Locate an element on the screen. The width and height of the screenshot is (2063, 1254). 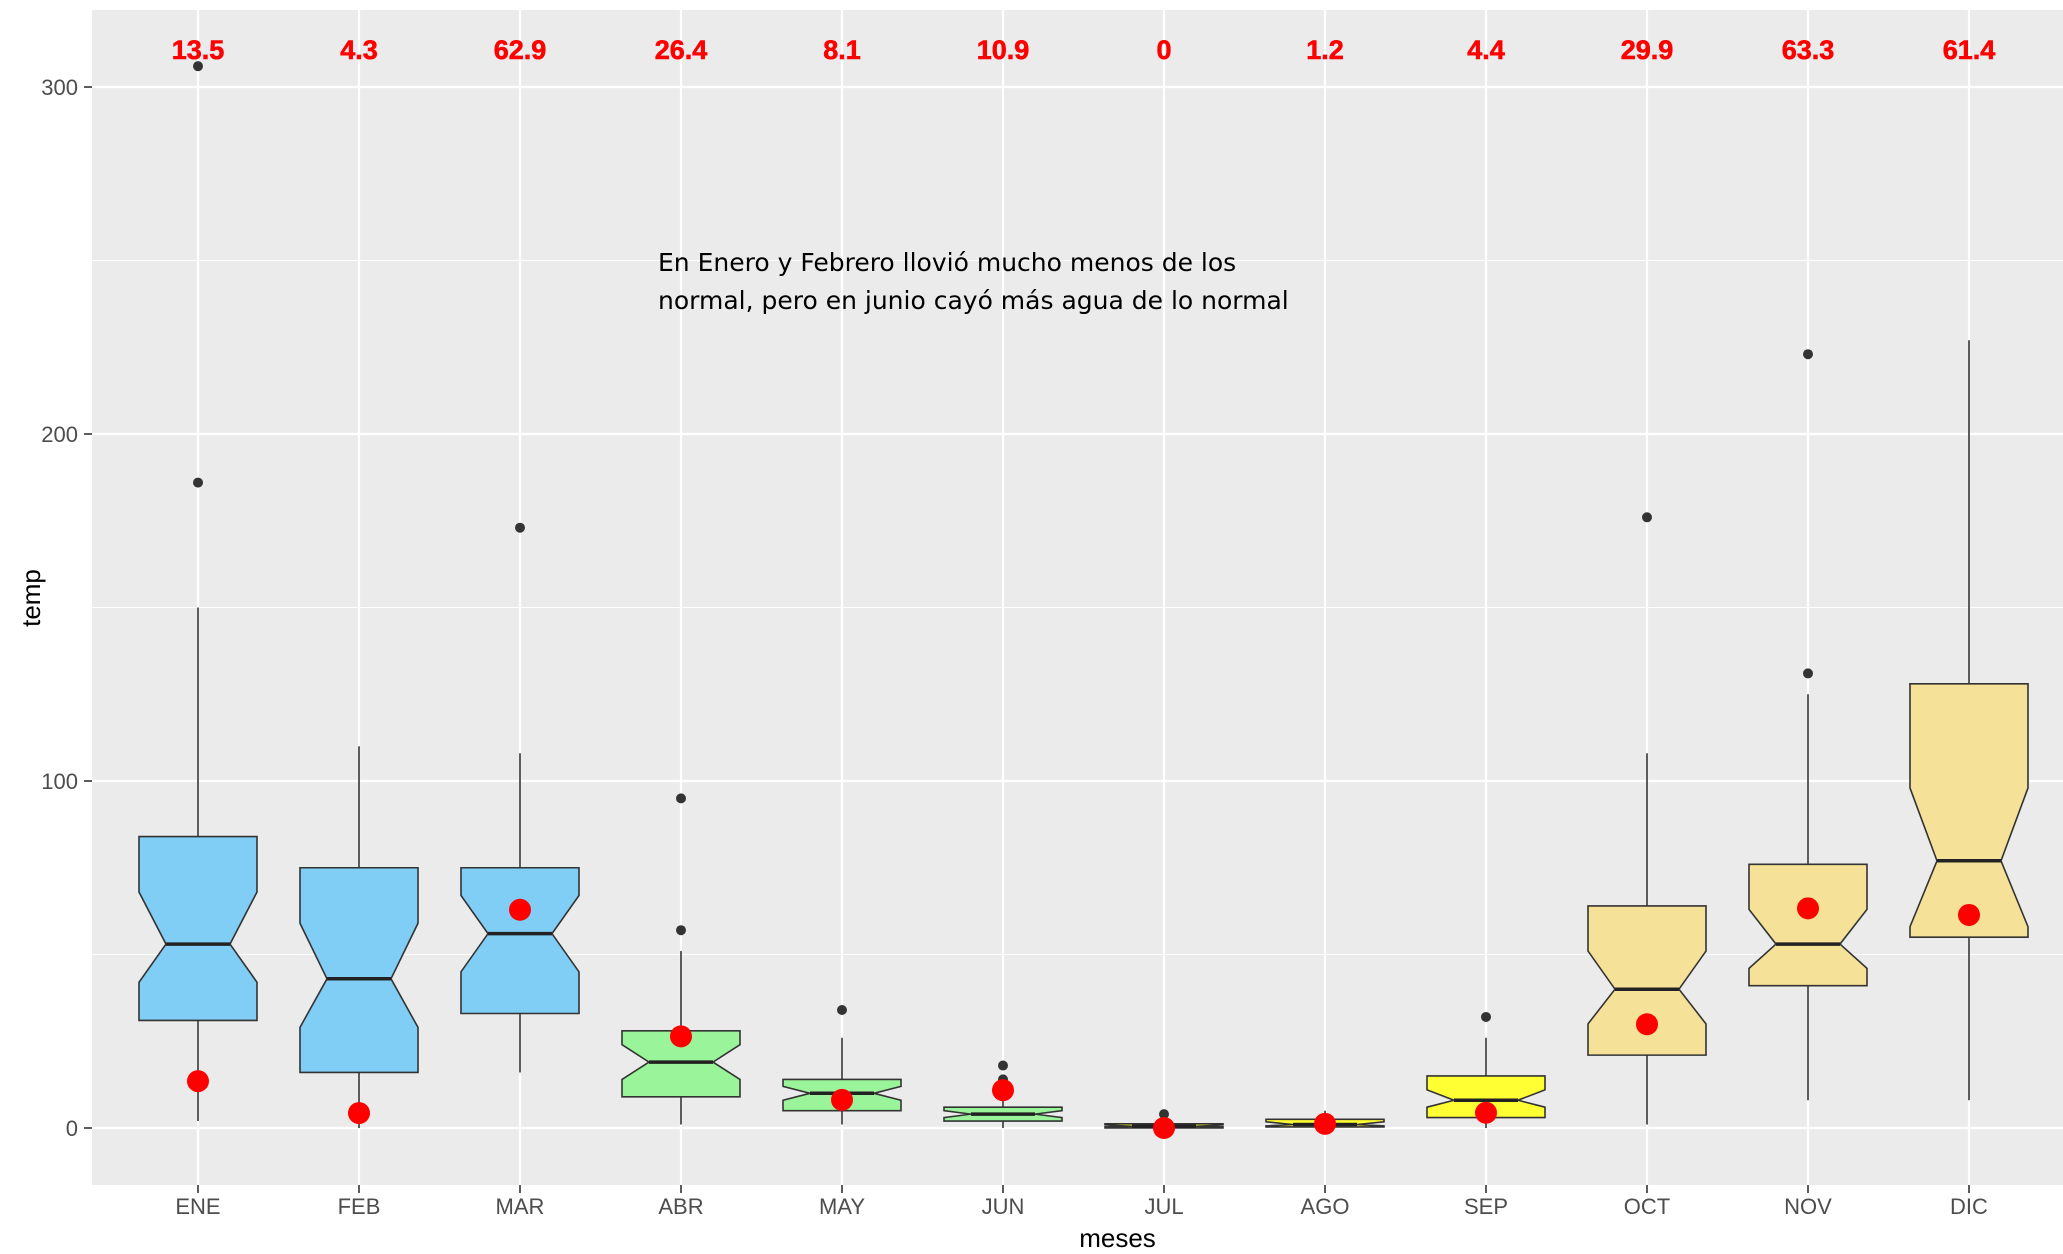
box-nov is located at coordinates (1808, 725).